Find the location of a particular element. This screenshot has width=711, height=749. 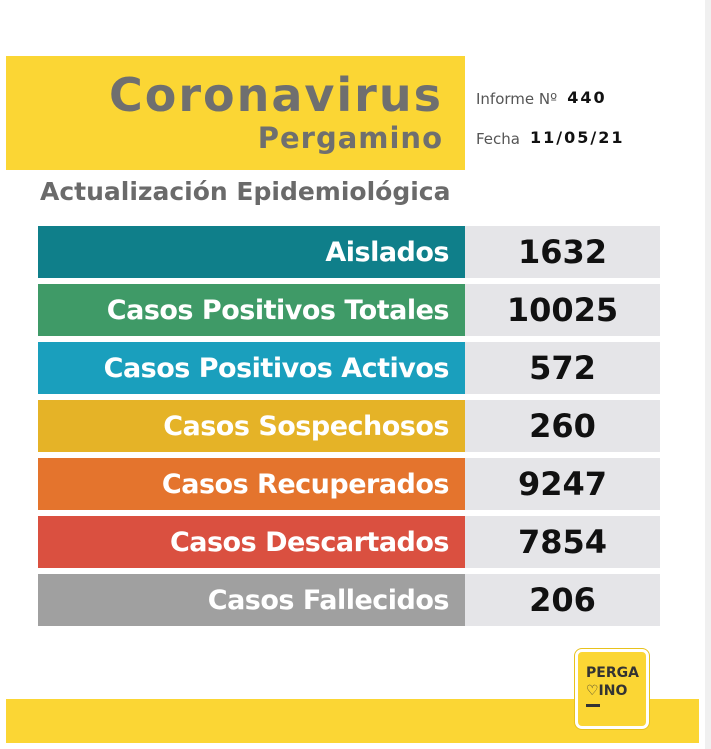

stat-row-sospechosos: Casos Sospechosos 260 is located at coordinates (349, 426).